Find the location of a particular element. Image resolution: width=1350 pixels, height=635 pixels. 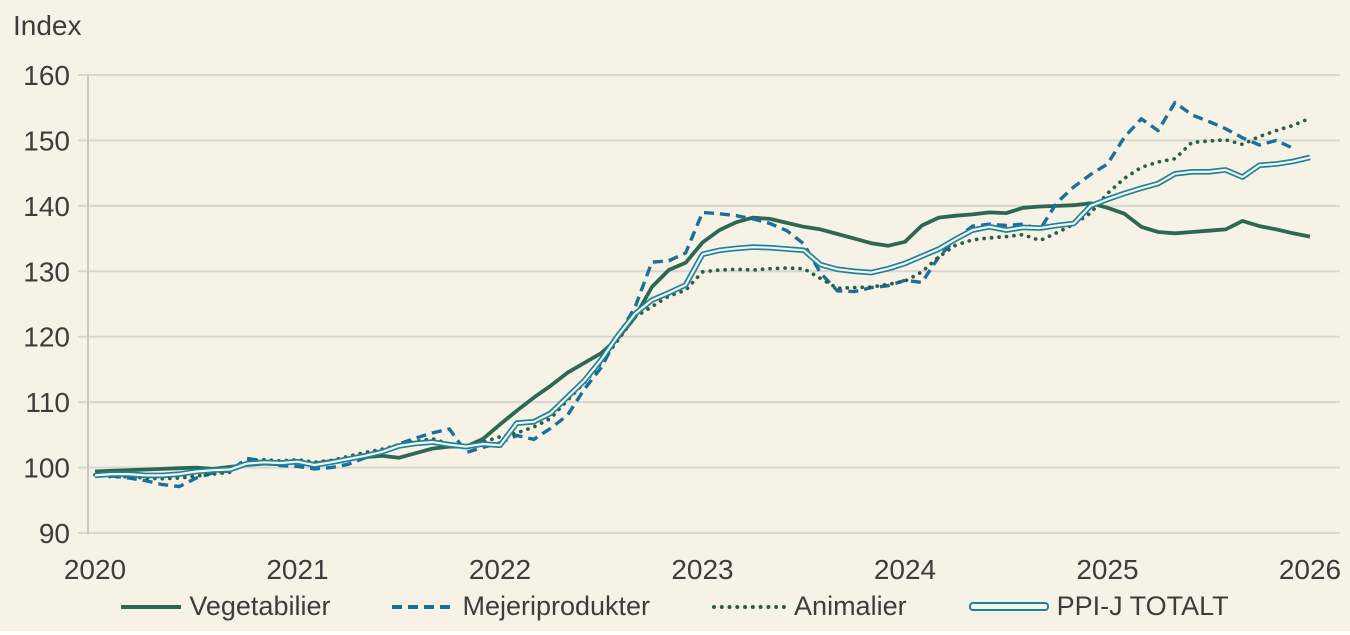

double-line-marker-icon is located at coordinates (1008, 606).